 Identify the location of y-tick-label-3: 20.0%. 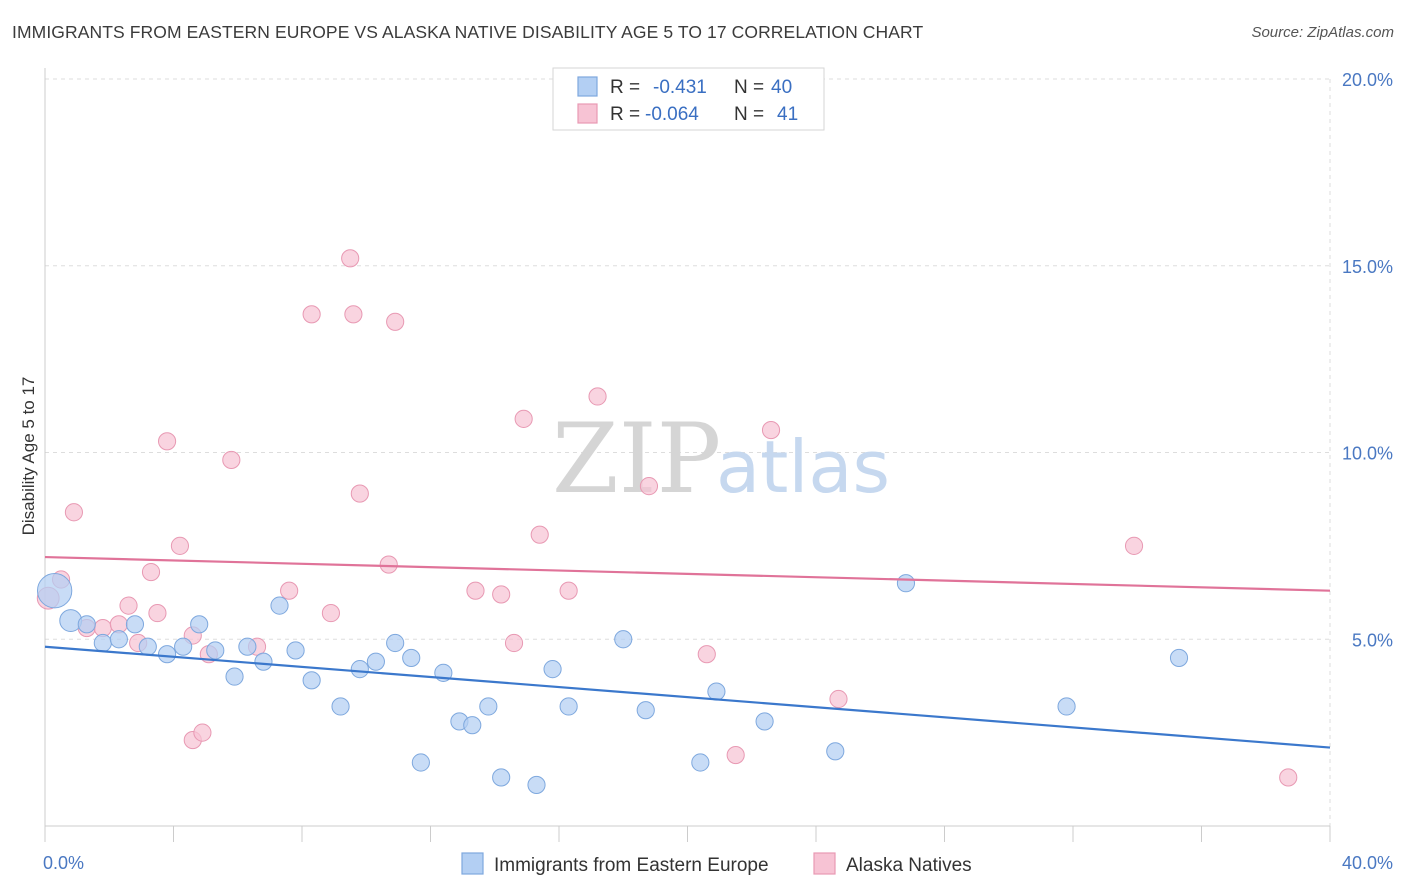
(1367, 80).